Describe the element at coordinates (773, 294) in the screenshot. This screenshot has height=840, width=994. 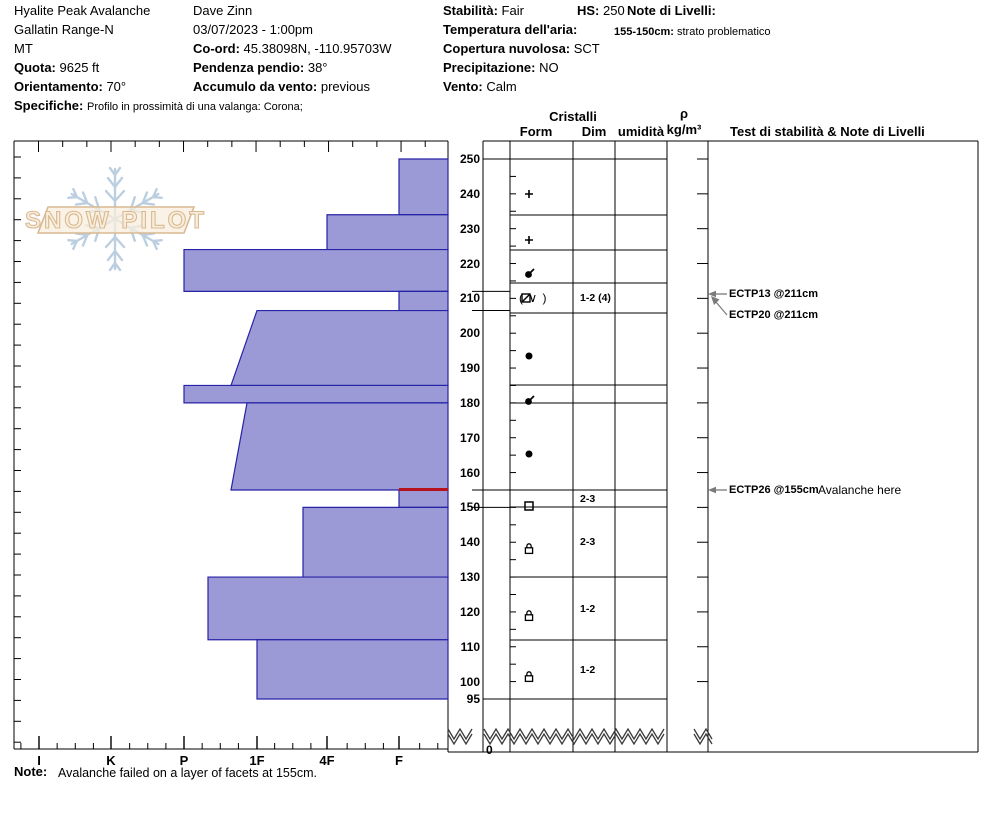
I see `test-result-label-1: ECTP13 @211cm` at that location.